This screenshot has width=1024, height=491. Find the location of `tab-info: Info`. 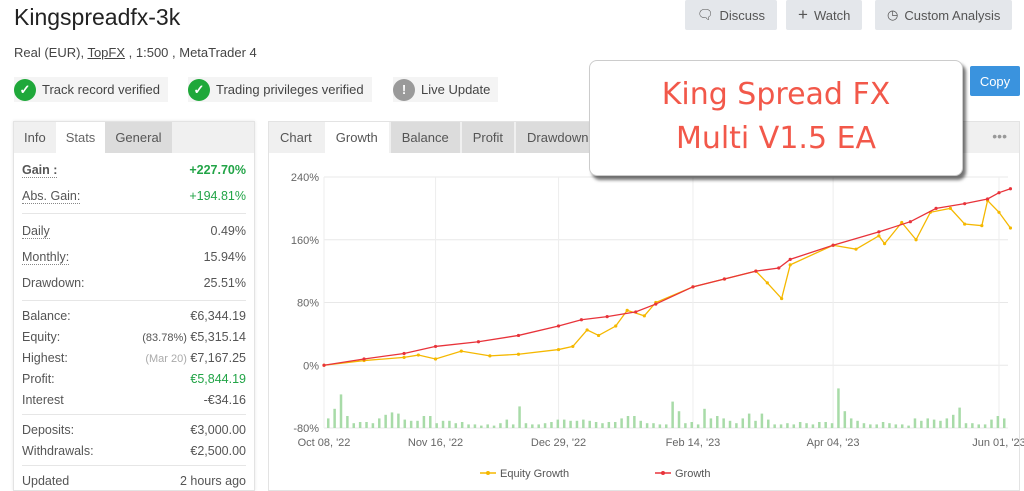

tab-info: Info is located at coordinates (35, 137).